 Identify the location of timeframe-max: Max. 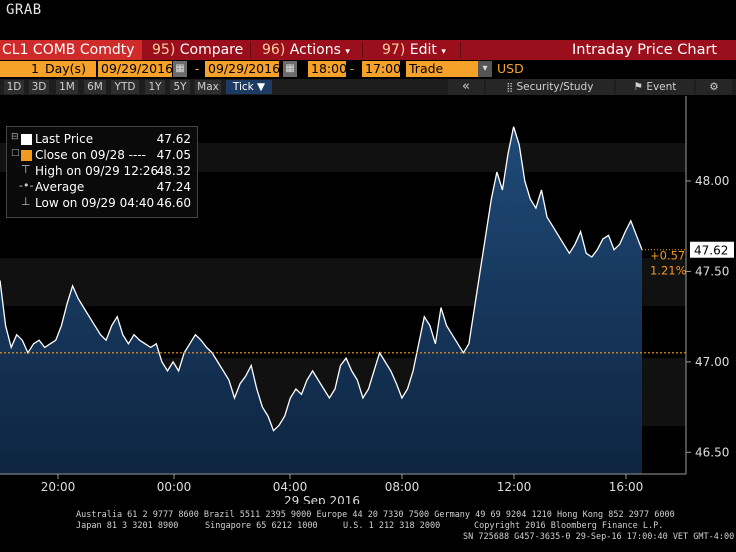
(208, 87).